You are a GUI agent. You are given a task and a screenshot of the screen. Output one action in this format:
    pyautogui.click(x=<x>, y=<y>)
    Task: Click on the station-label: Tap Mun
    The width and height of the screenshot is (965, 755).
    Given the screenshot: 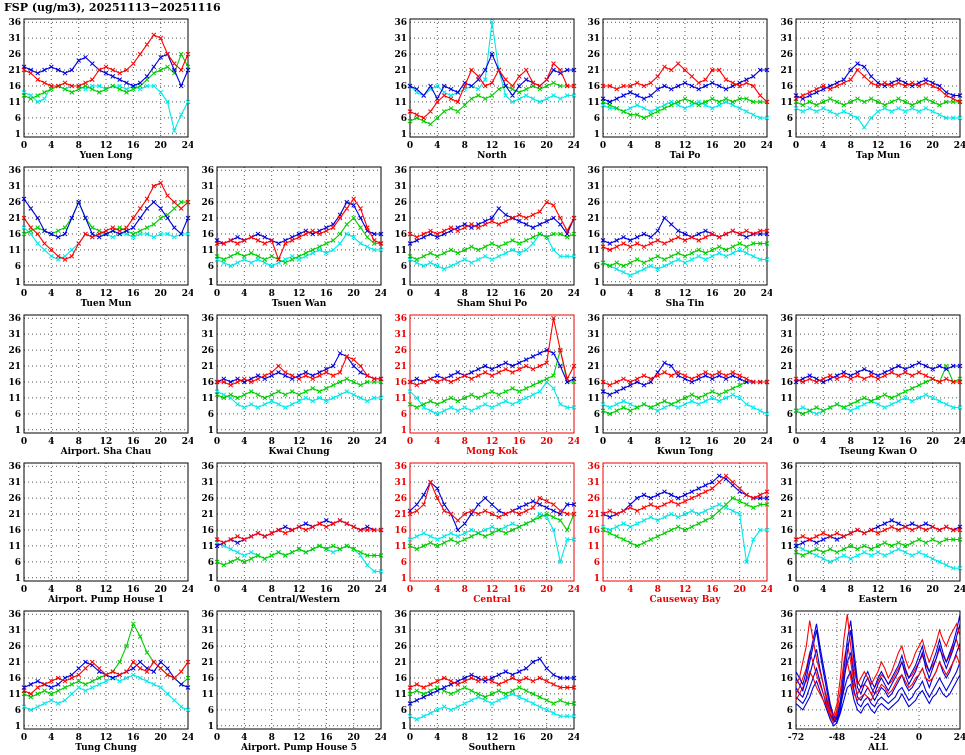 What is the action you would take?
    pyautogui.click(x=878, y=156)
    